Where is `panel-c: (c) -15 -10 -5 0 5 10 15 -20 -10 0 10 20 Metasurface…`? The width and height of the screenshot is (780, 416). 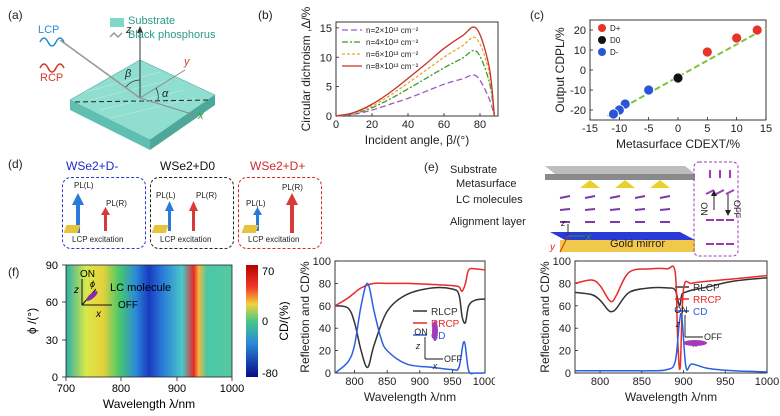
panel-c: (c) -15 -10 -5 0 5 10 15 -20 -10 0 10 20 Metasurface… is located at coordinates (650, 80).